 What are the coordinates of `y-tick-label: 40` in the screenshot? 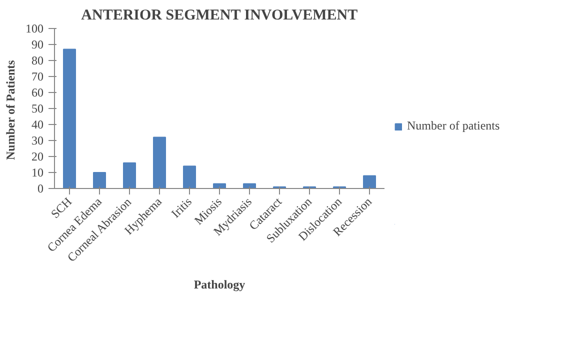 It's located at (38, 125).